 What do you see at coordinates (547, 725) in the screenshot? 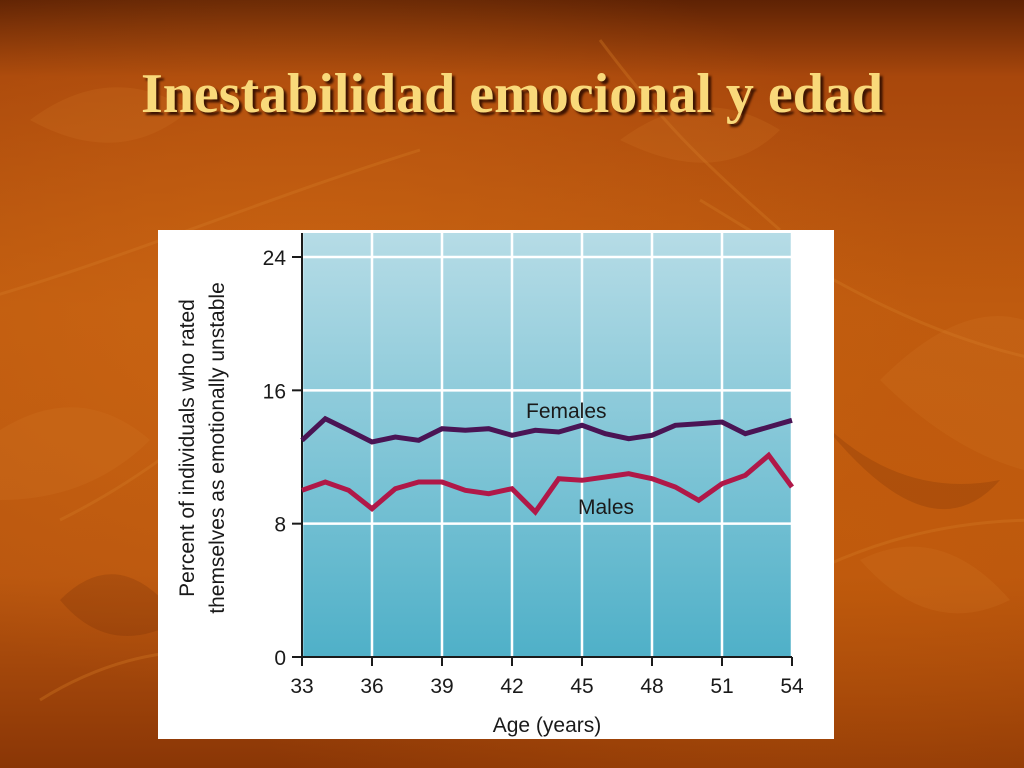
I see `x-axis-title: Age (years)` at bounding box center [547, 725].